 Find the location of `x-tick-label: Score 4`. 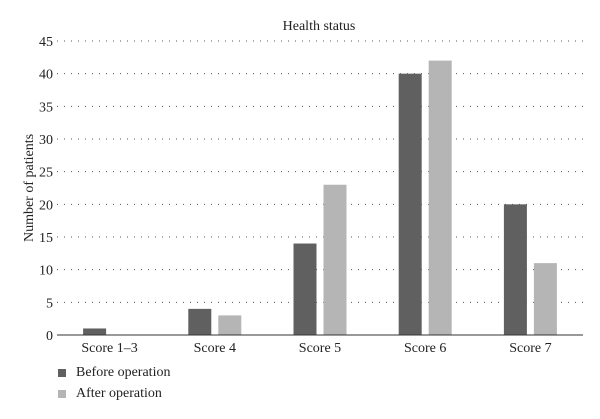

x-tick-label: Score 4 is located at coordinates (215, 348).